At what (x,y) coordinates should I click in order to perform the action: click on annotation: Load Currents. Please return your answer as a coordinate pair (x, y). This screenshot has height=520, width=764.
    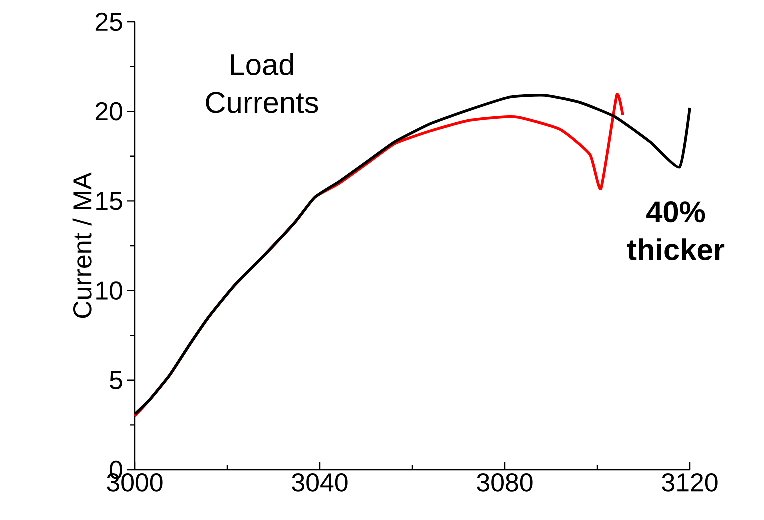
    Looking at the image, I should click on (262, 84).